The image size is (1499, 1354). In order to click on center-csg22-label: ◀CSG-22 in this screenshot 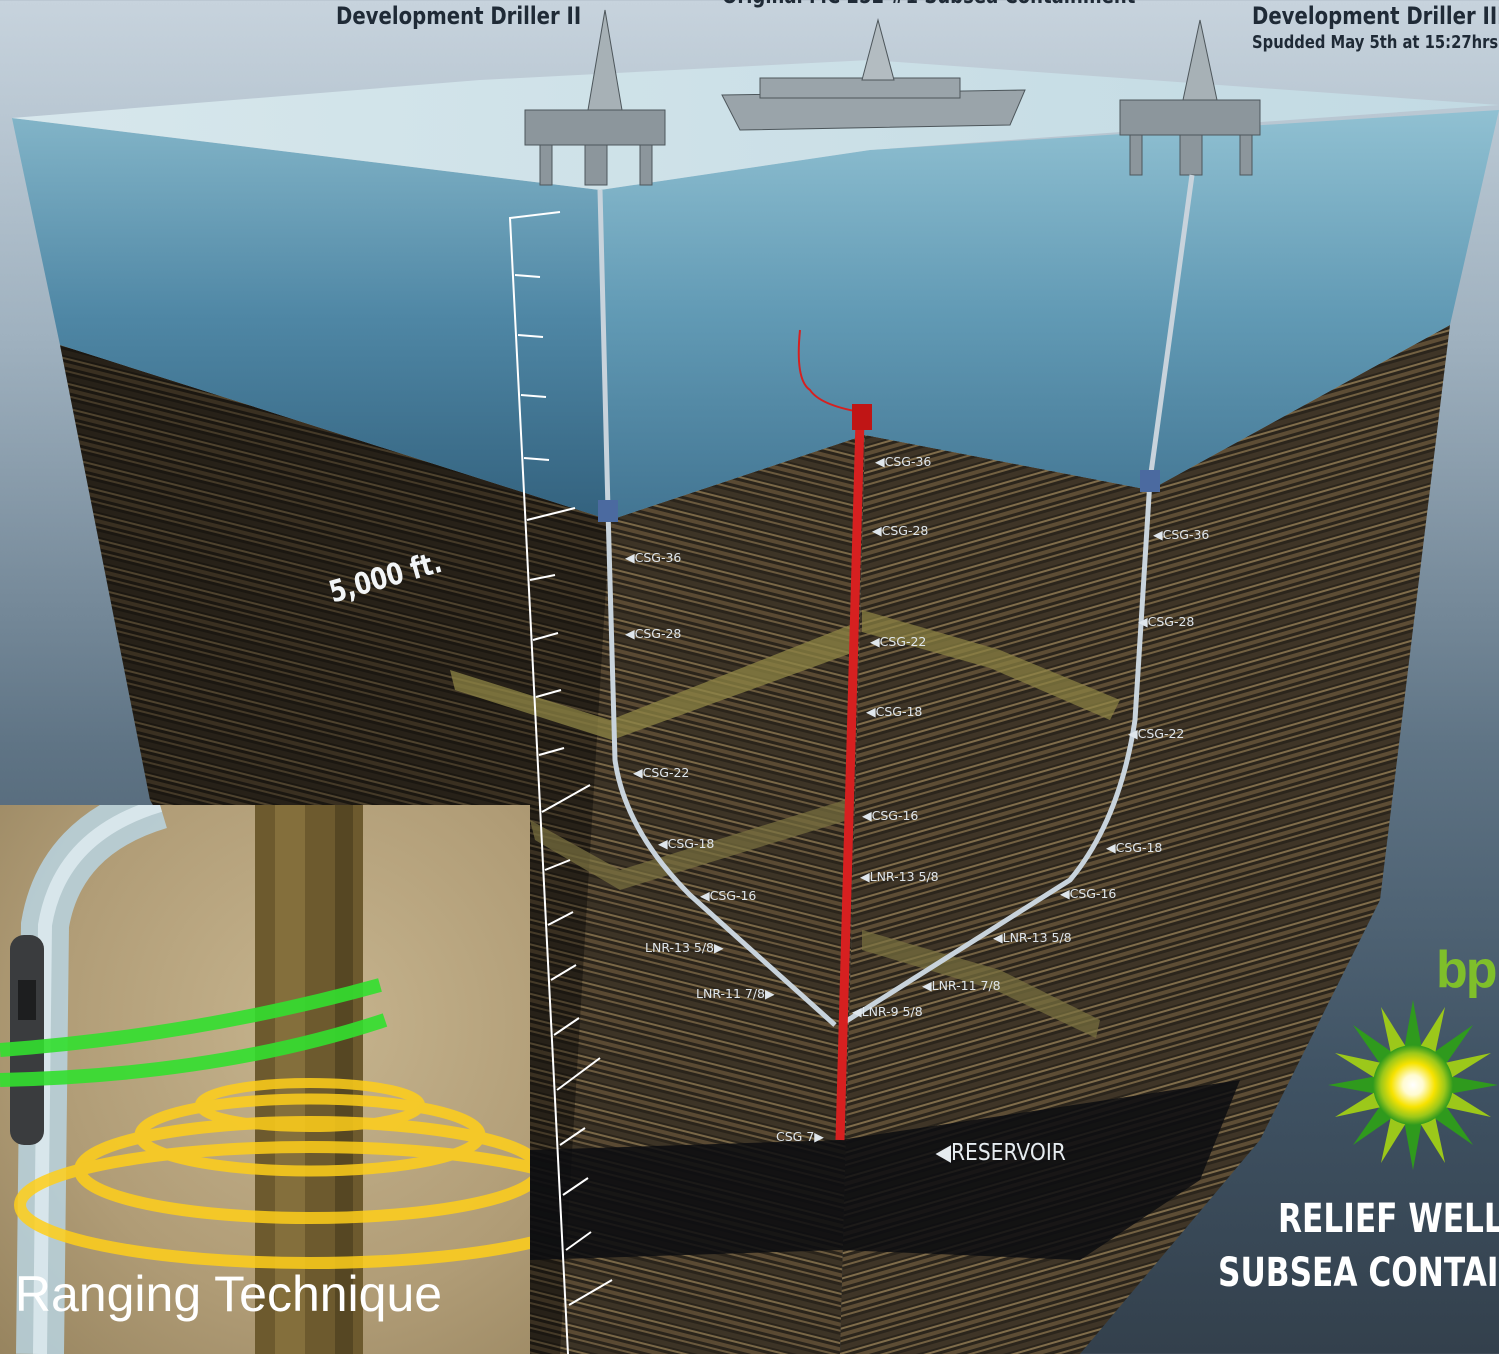, I will do `click(898, 641)`.